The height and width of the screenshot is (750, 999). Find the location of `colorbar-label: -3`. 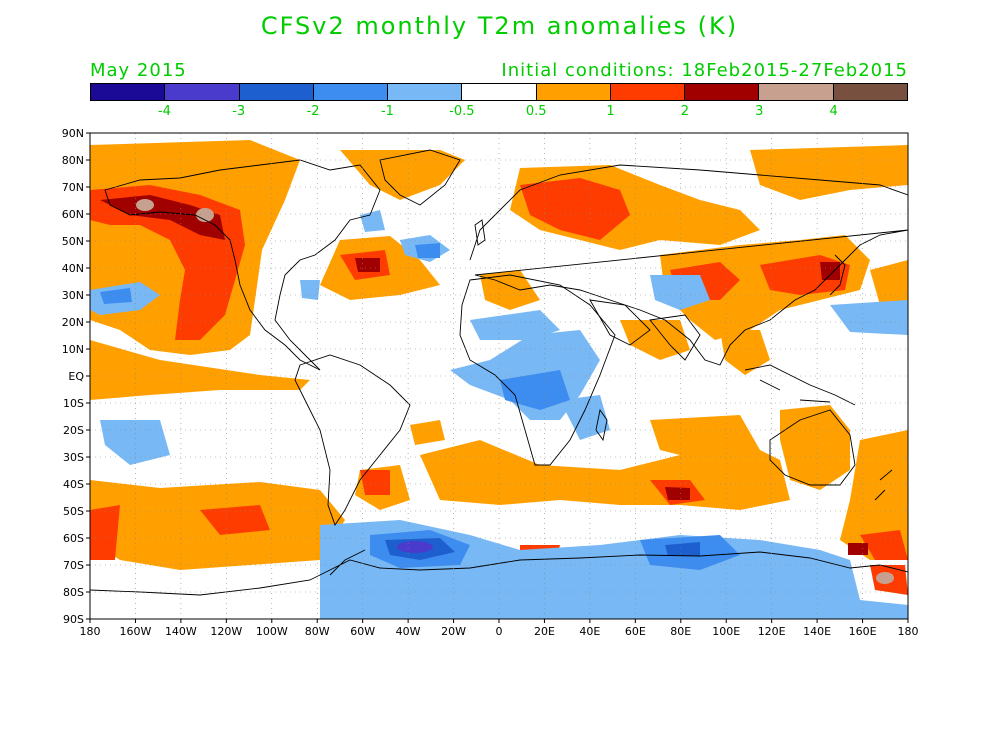

colorbar-label: -3 is located at coordinates (239, 111).